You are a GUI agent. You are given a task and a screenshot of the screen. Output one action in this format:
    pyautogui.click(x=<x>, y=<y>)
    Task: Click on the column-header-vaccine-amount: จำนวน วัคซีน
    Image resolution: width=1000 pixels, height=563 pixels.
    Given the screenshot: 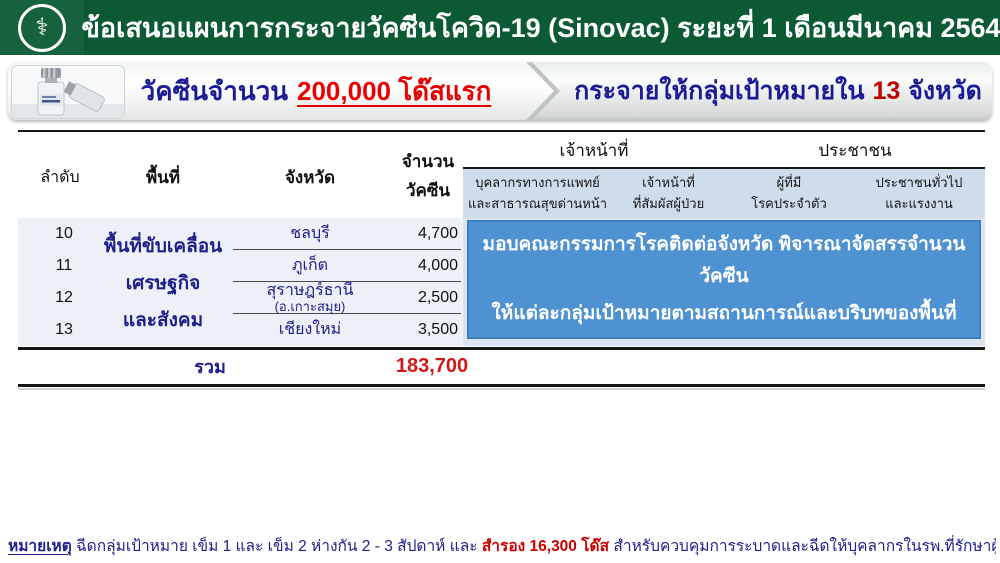 What is the action you would take?
    pyautogui.click(x=428, y=176)
    